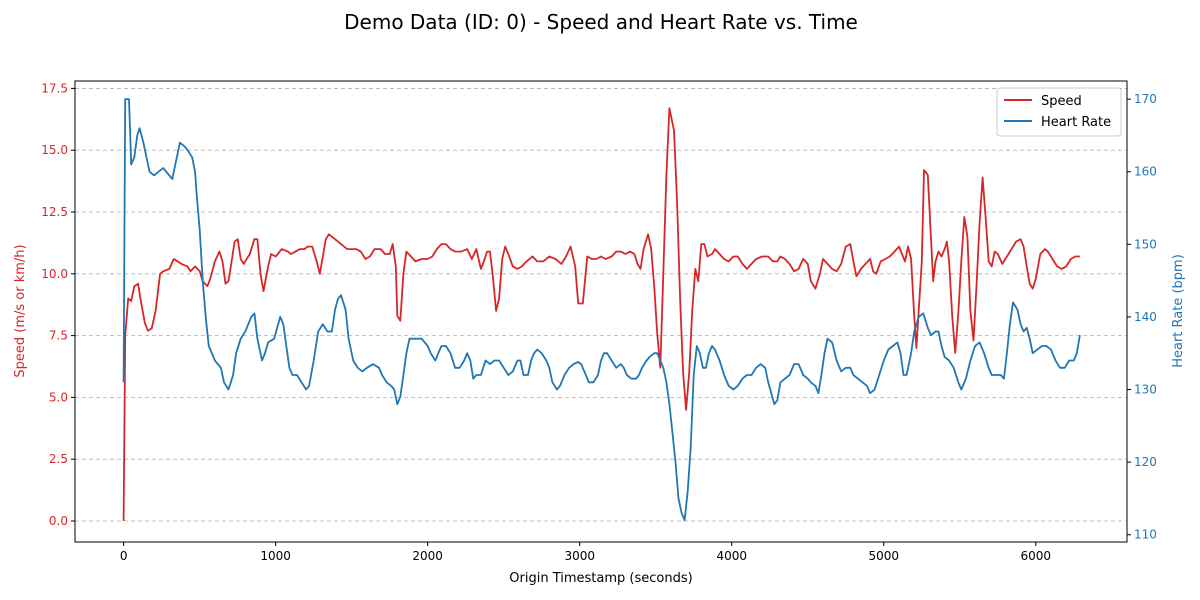 This screenshot has width=1200, height=600. I want to click on y-left-tick-label-4: 10.0, so click(54, 274).